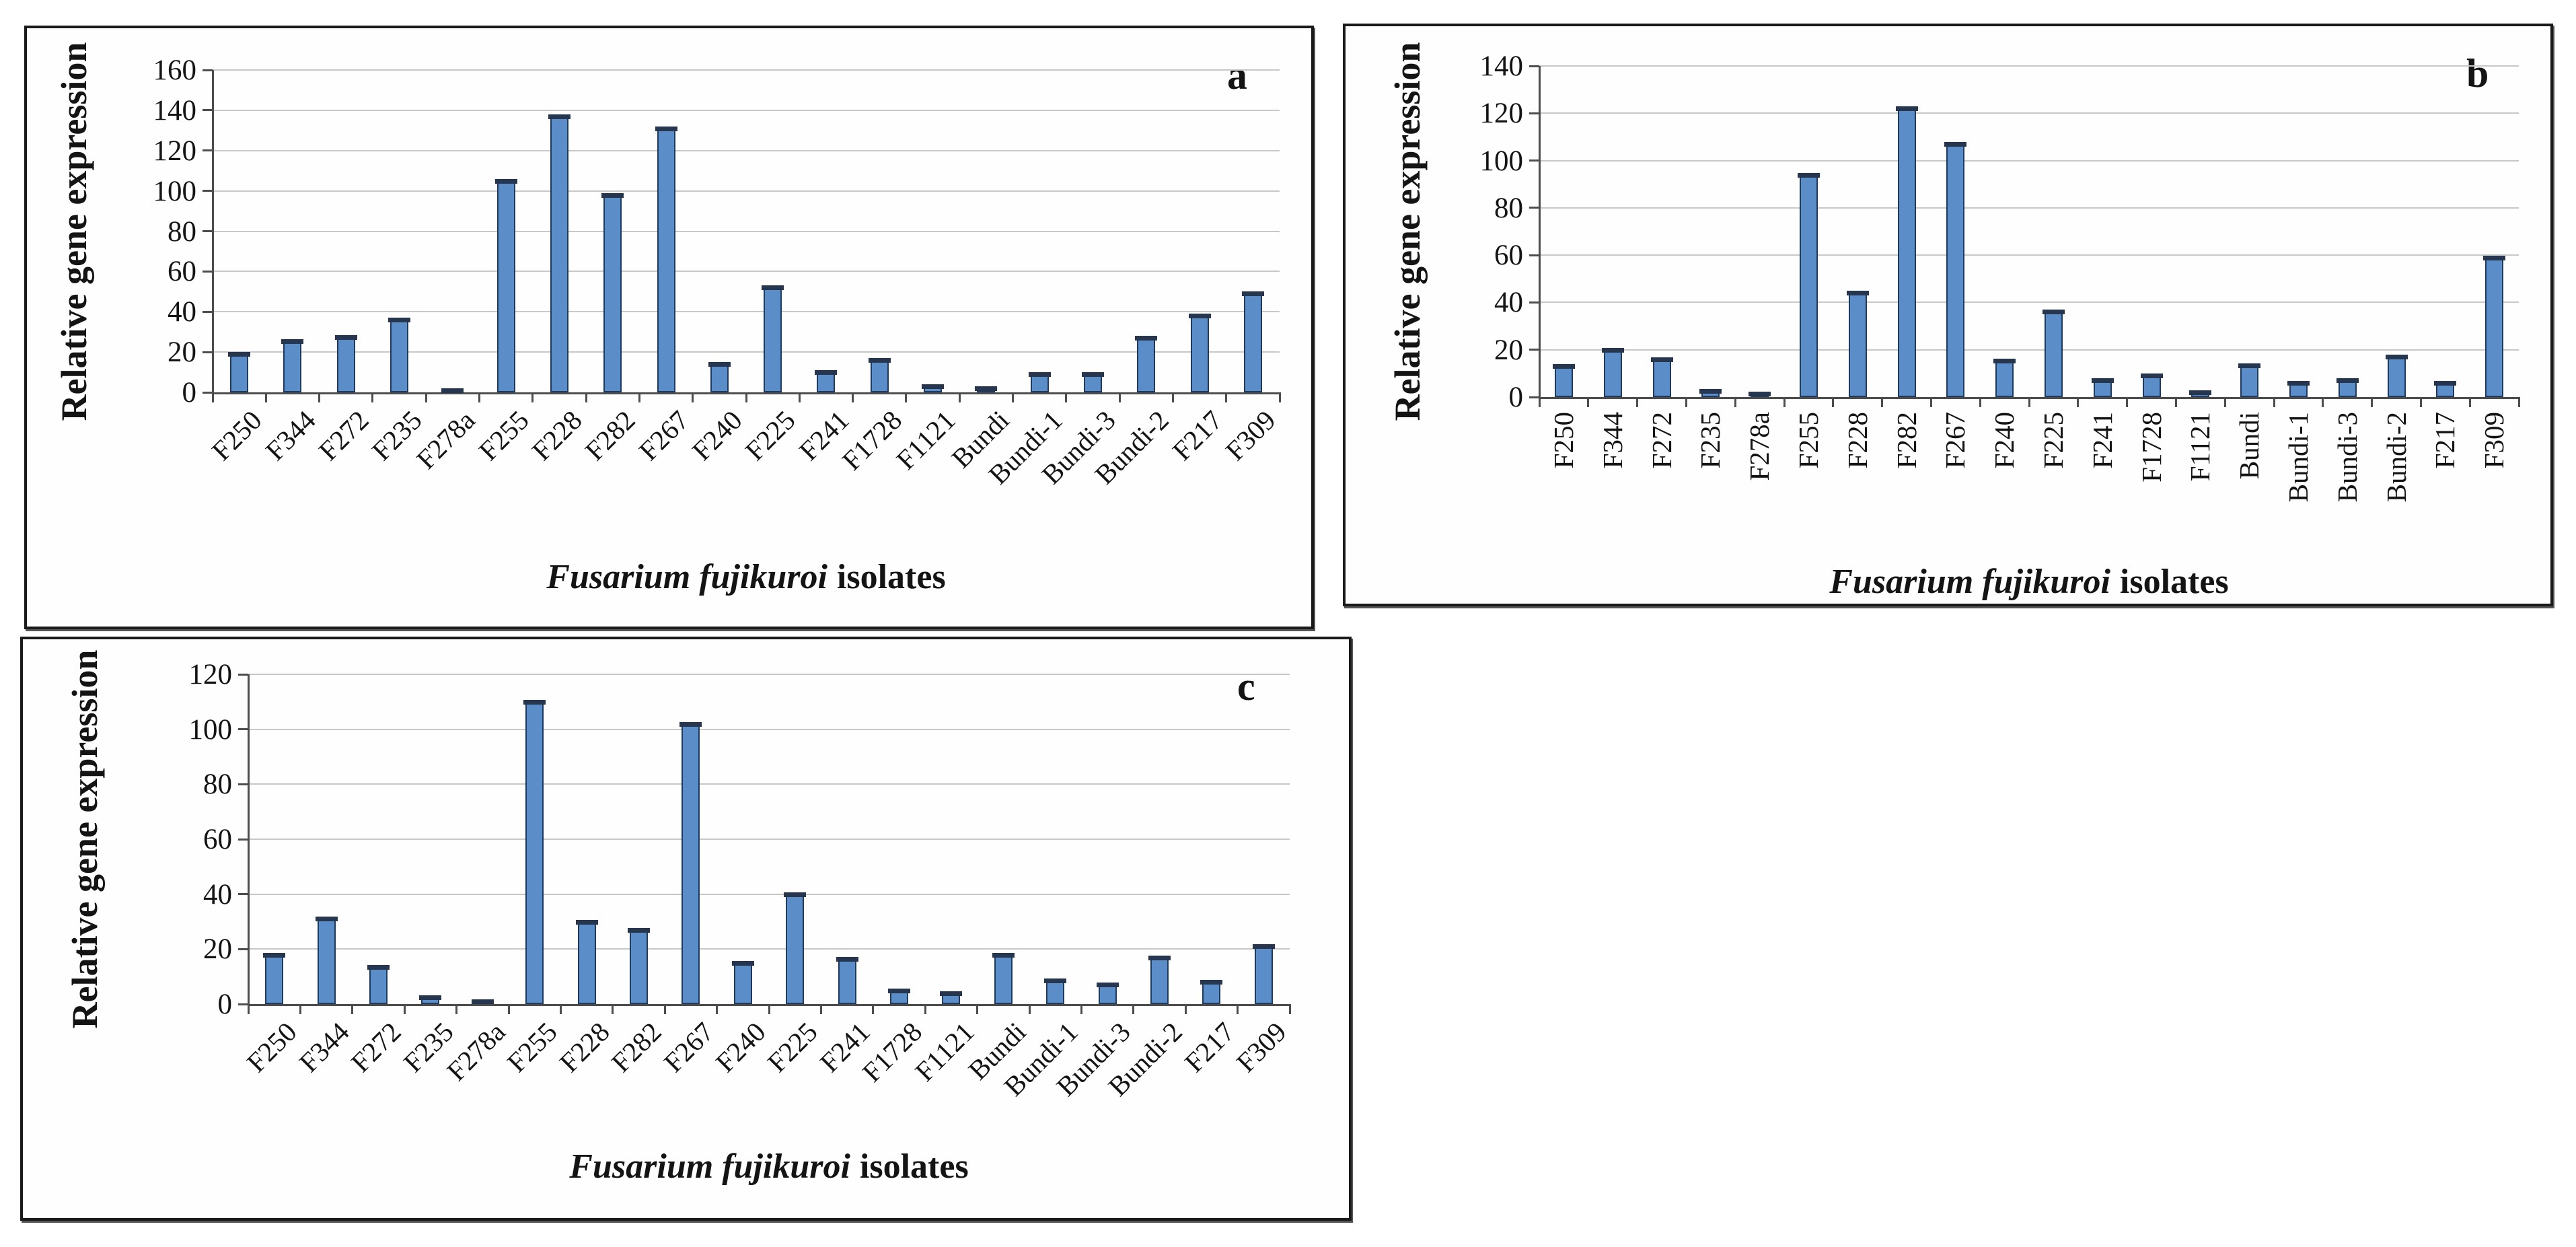 The image size is (2576, 1247). Describe the element at coordinates (892, 1052) in the screenshot. I see `x-tick-label-text: F1728` at that location.